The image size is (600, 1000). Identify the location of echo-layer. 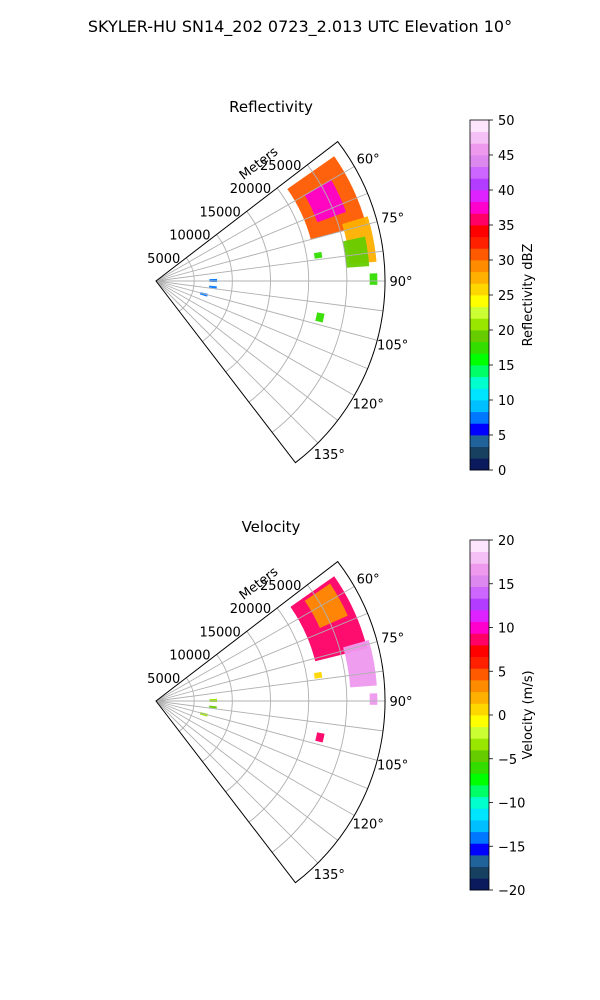
(288, 659).